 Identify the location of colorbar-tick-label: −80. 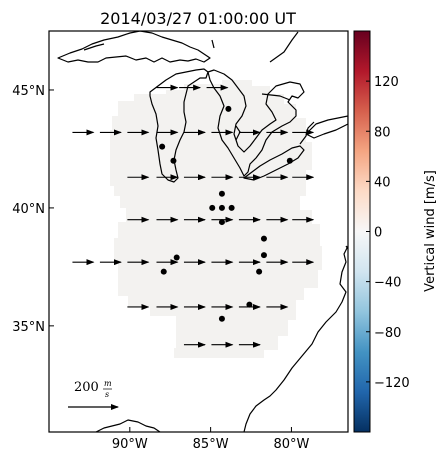
(387, 333).